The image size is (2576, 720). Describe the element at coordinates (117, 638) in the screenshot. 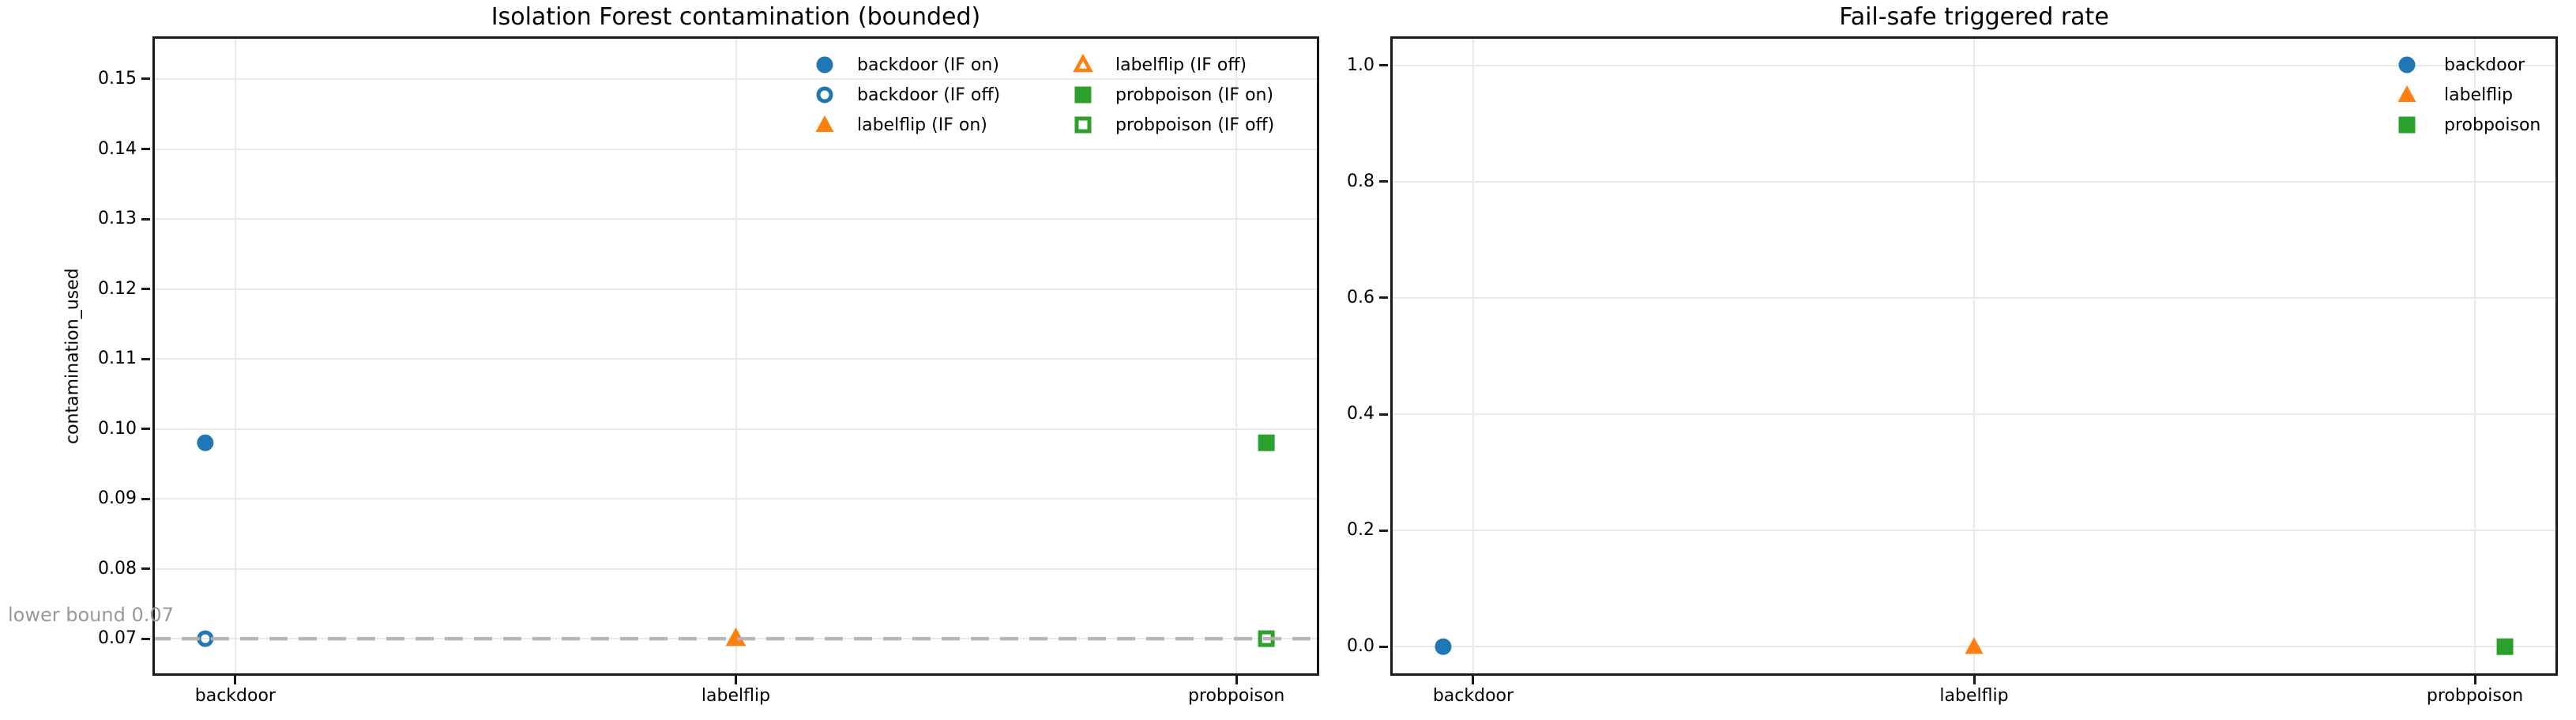

I see `y-tick-label: 0.07` at that location.